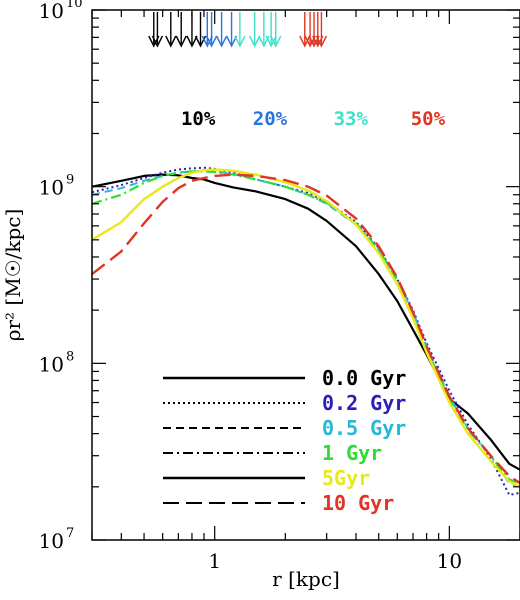  Describe the element at coordinates (306, 579) in the screenshot. I see `x-axis-label: r [kpc]` at that location.